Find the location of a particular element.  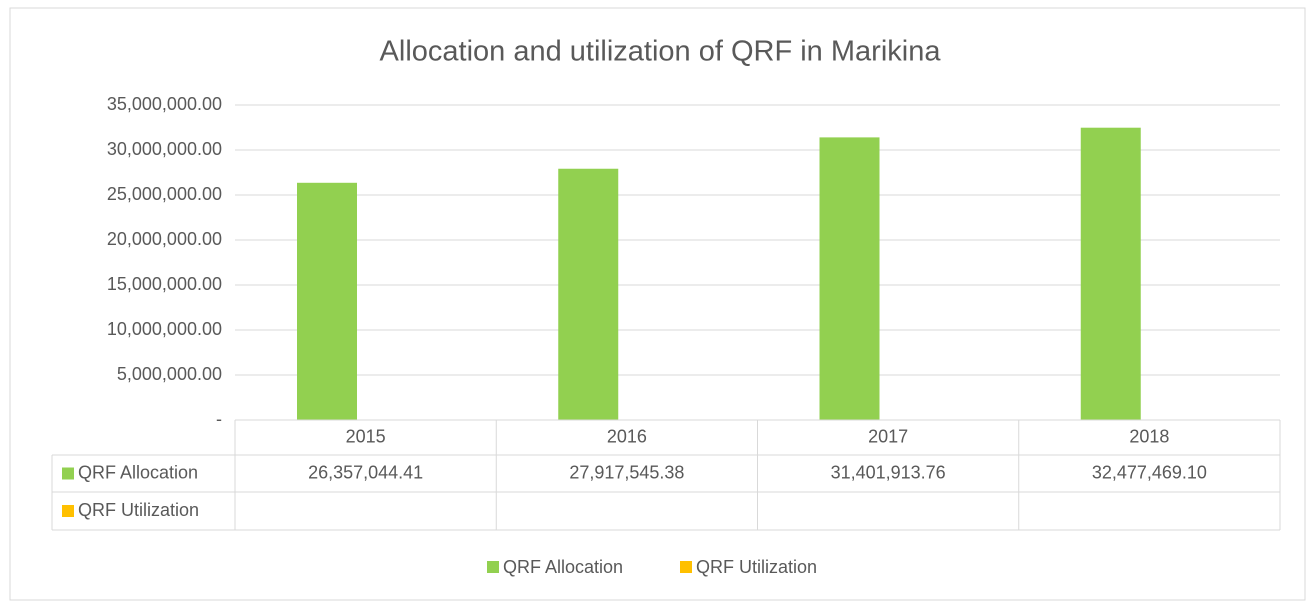

legend-label: QRF Allocation is located at coordinates (563, 567).